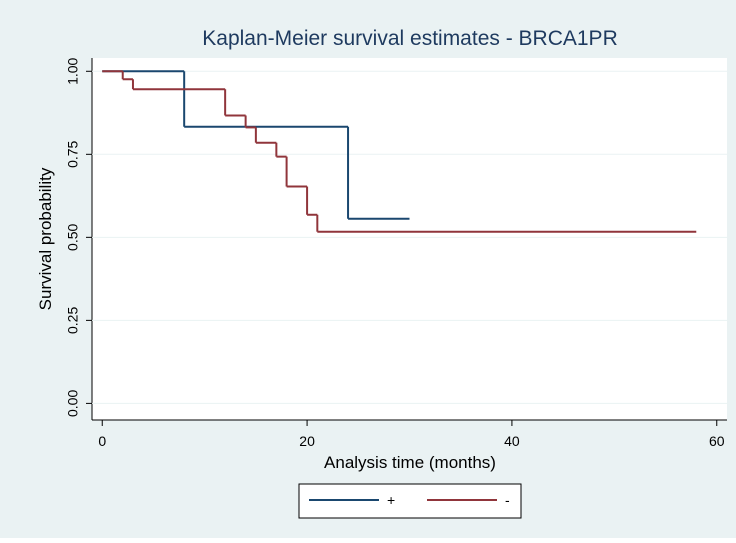 The image size is (736, 543). Describe the element at coordinates (717, 441) in the screenshot. I see `x-tick-label: 60` at that location.